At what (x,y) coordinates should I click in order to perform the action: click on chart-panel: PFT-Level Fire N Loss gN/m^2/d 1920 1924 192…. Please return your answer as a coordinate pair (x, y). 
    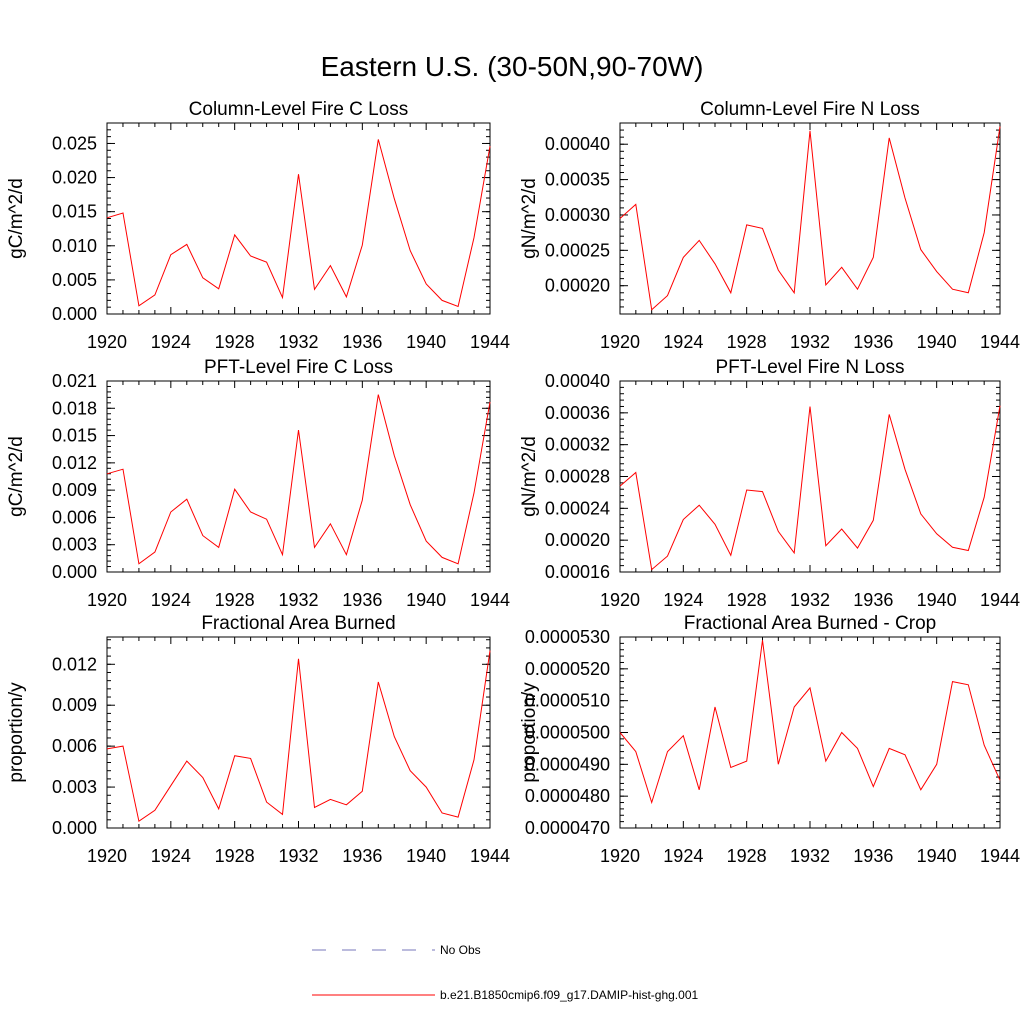
    Looking at the image, I should click on (769, 483).